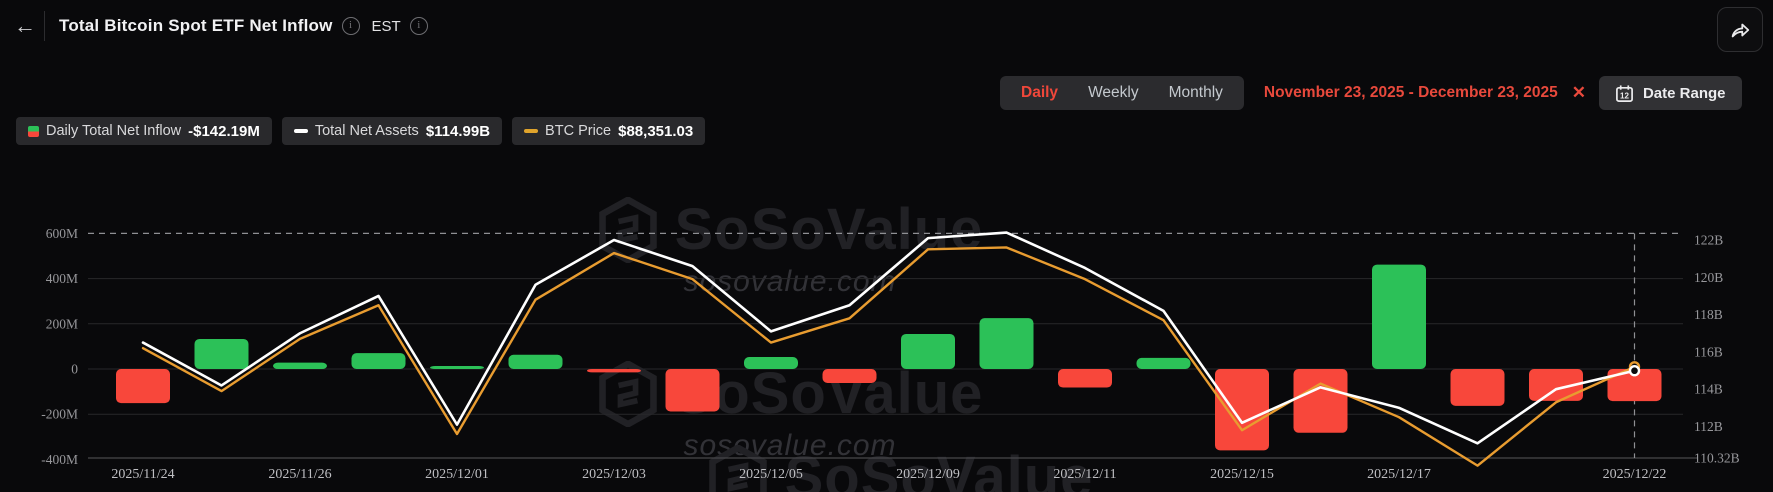 The width and height of the screenshot is (1773, 492). Describe the element at coordinates (1556, 385) in the screenshot. I see `bar-2025/12/19` at that location.